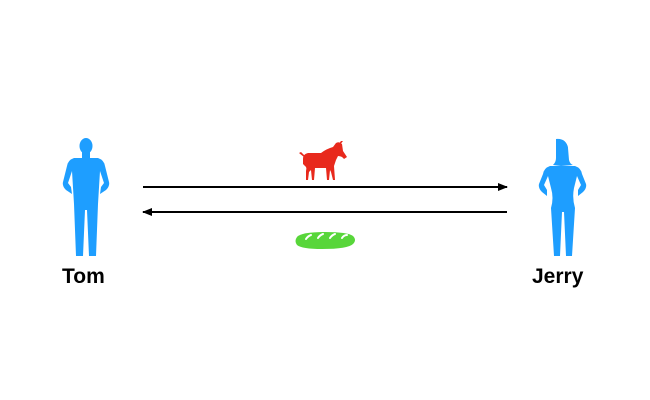 This screenshot has width=650, height=400. What do you see at coordinates (323, 160) in the screenshot?
I see `goat-icon` at bounding box center [323, 160].